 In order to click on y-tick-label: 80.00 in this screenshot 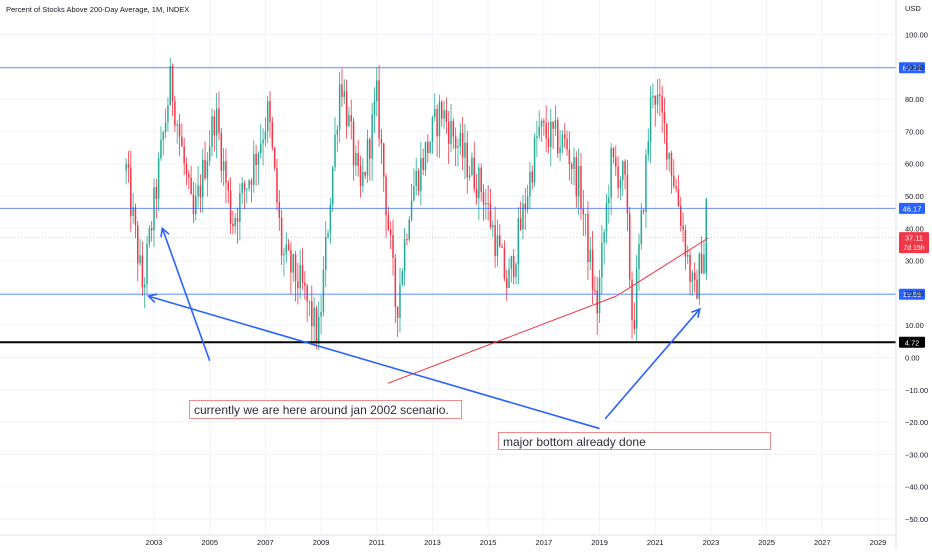, I will do `click(914, 99)`.